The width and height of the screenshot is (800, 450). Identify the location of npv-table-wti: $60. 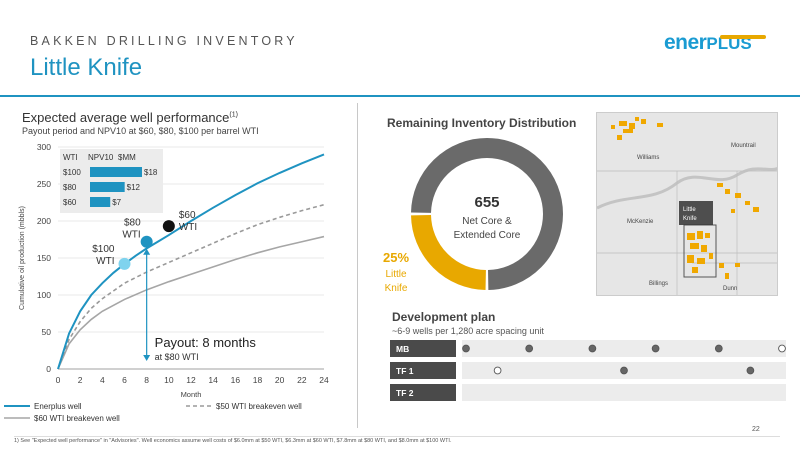
(70, 202).